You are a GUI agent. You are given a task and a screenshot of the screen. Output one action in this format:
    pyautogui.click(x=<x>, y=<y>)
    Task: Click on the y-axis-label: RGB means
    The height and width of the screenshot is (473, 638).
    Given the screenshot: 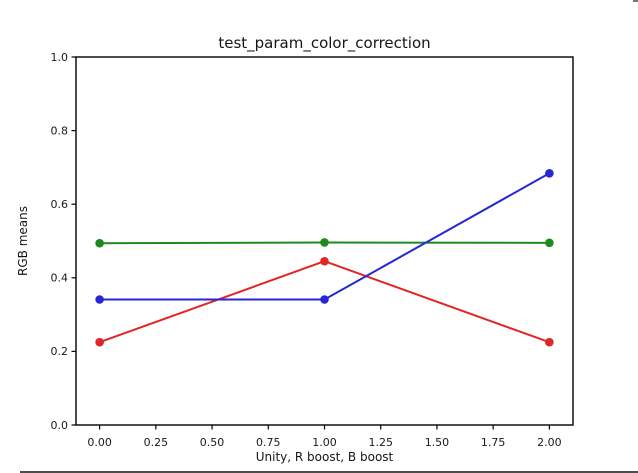 What is the action you would take?
    pyautogui.click(x=23, y=241)
    